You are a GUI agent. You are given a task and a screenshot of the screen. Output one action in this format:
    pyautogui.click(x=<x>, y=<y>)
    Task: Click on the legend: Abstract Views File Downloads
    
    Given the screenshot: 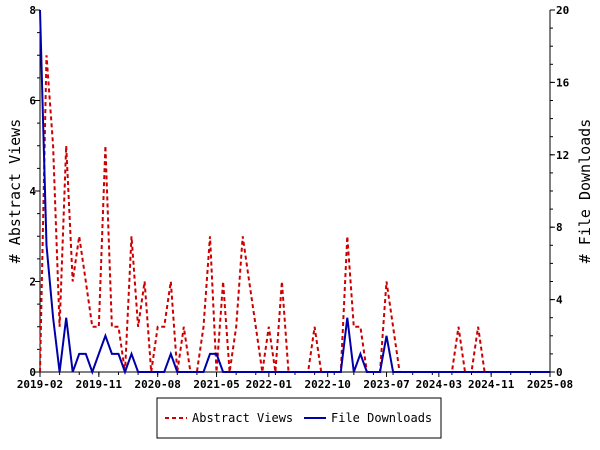 What is the action you would take?
    pyautogui.click(x=299, y=418)
    